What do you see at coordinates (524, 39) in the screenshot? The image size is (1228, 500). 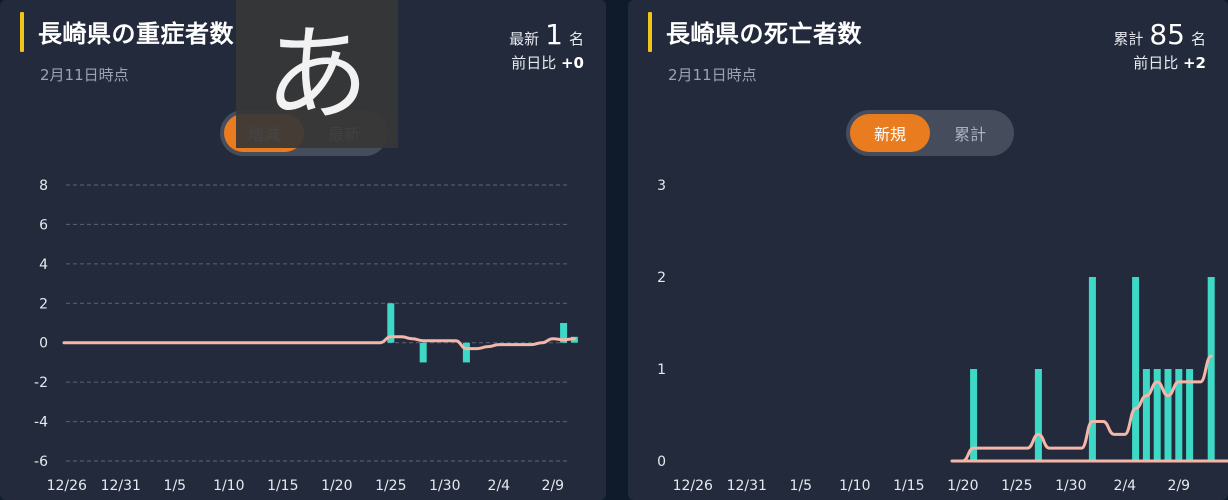 I see `stat-label: 最新` at bounding box center [524, 39].